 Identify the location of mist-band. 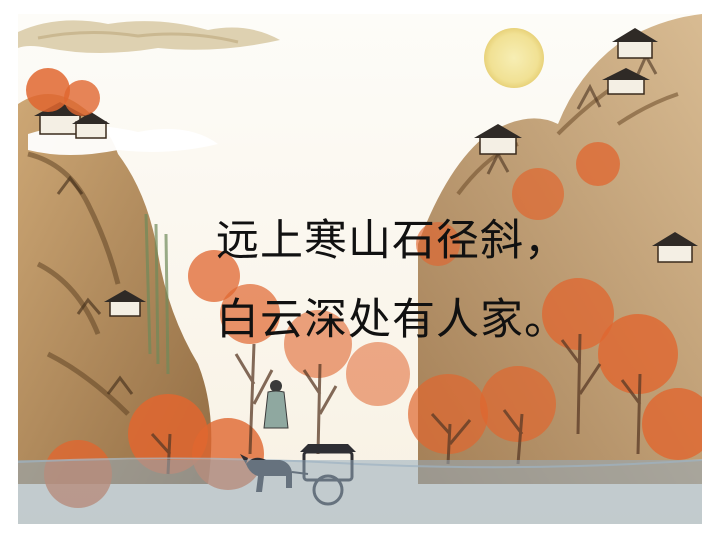
(360, 492).